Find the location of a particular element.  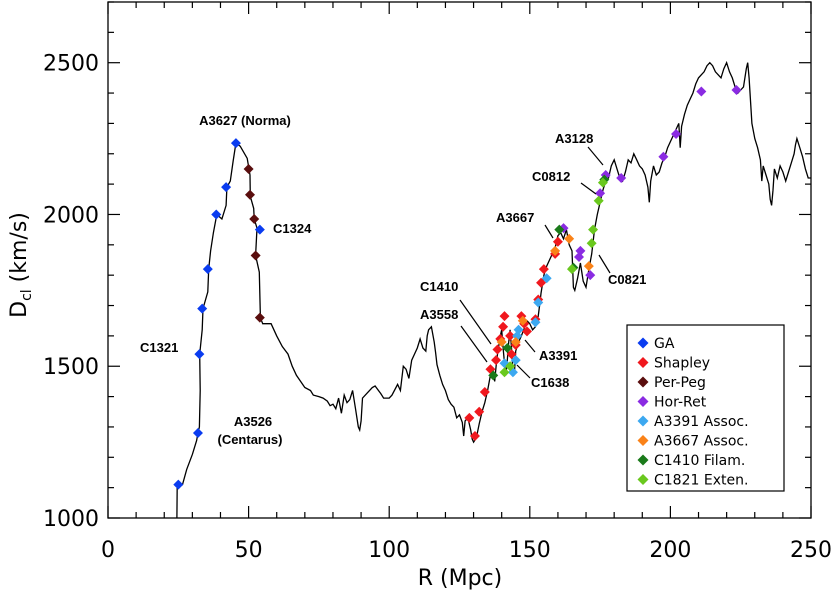

pointer-a3391 is located at coordinates (530, 346).